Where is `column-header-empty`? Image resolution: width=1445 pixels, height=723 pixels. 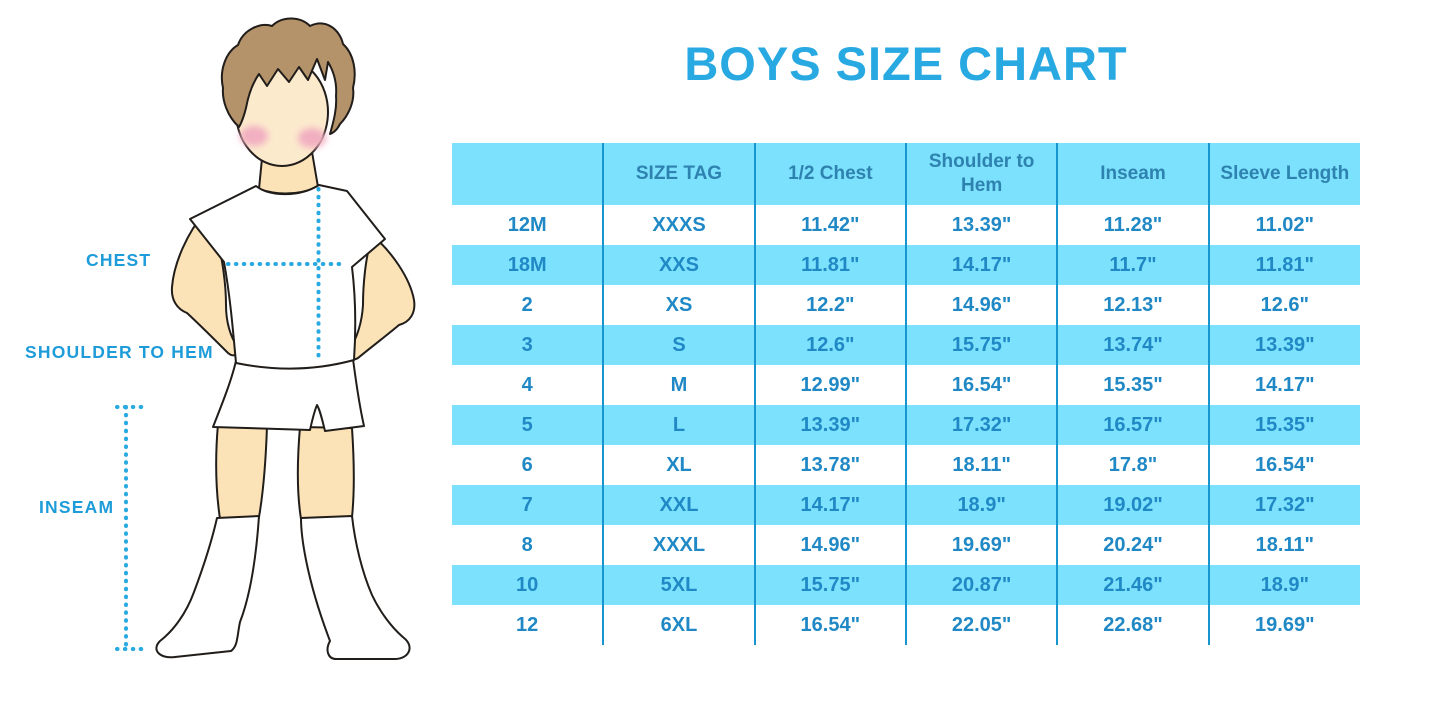
column-header-empty is located at coordinates (528, 174).